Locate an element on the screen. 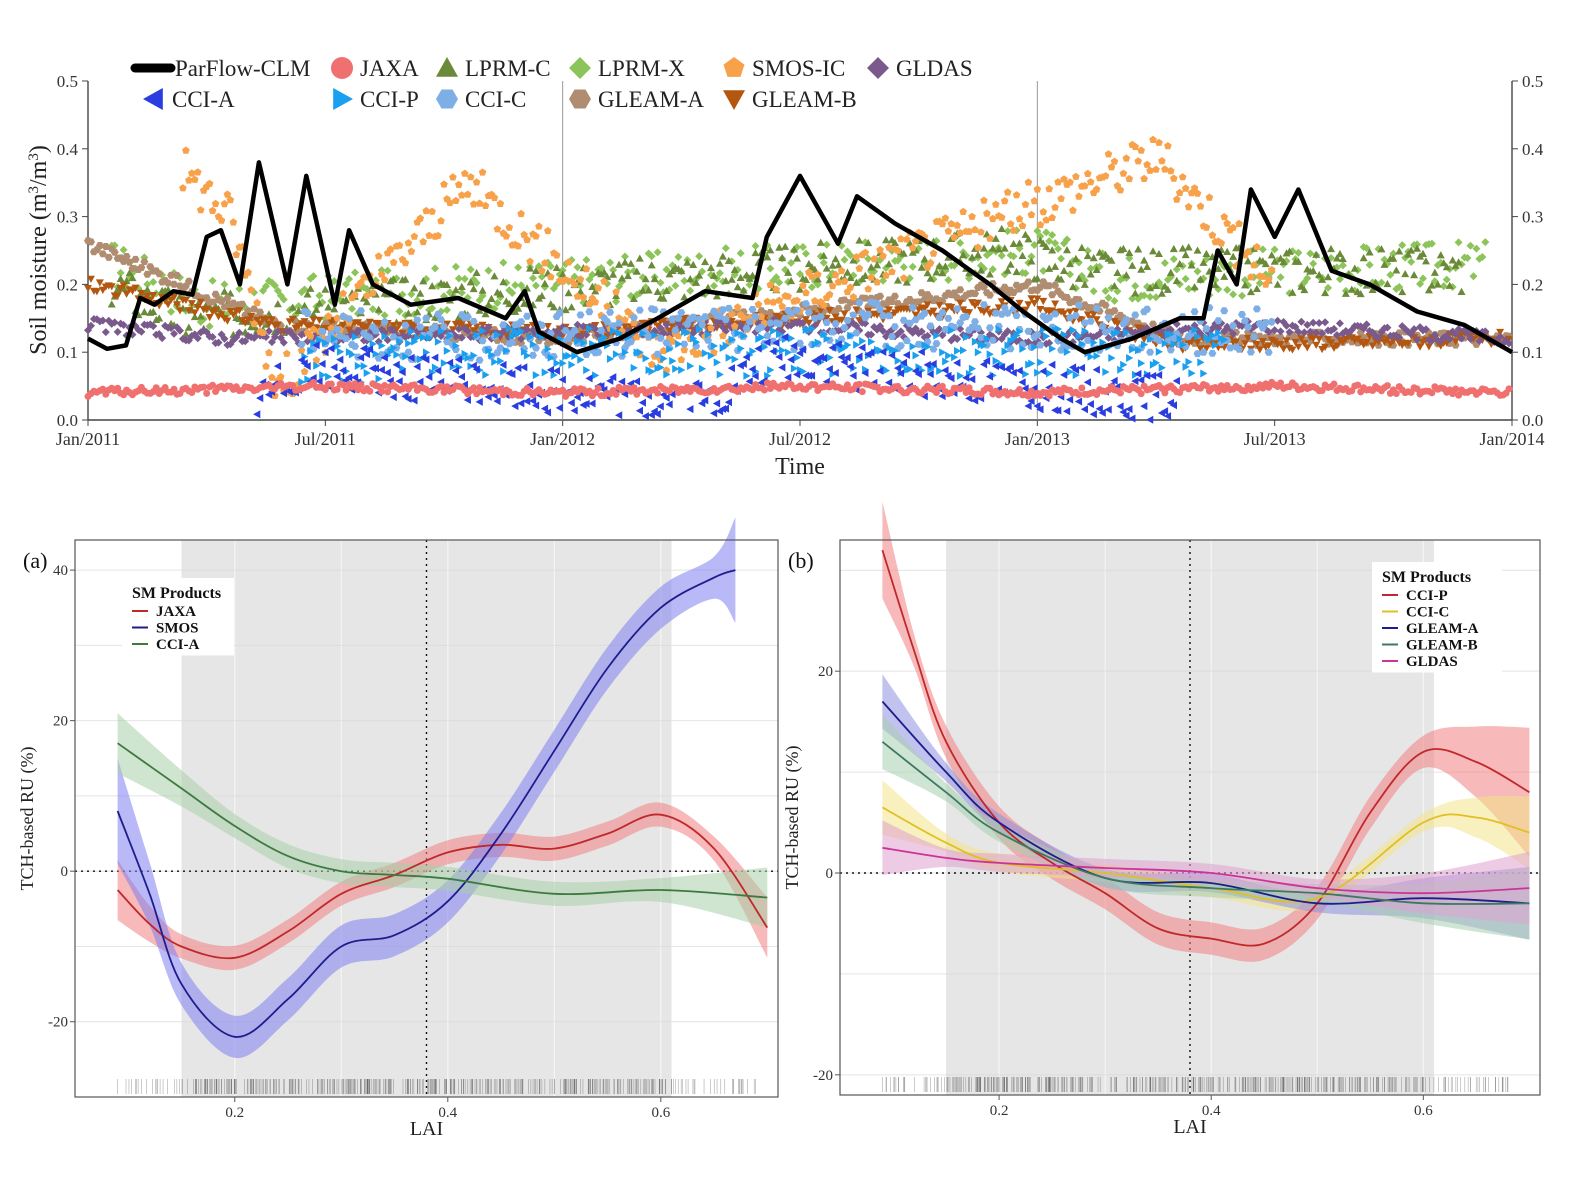 The image size is (1575, 1181). legend-label: JAXA is located at coordinates (176, 612).